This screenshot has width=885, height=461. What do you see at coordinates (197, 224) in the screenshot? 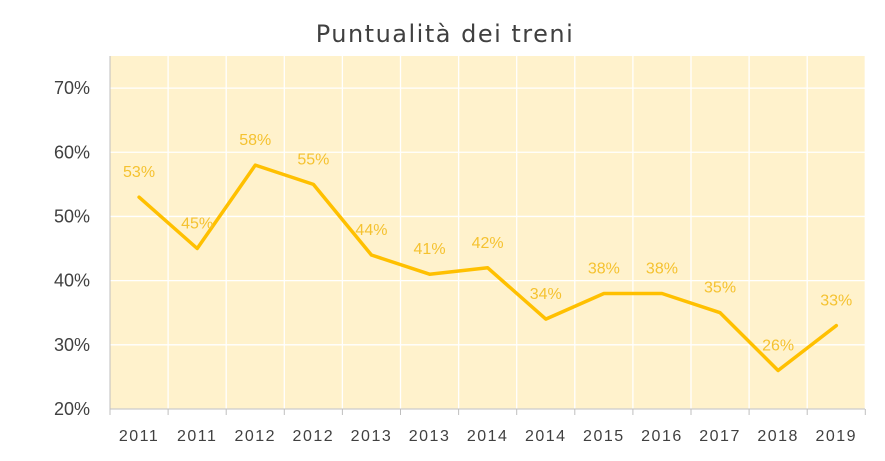
I see `data-label: 45%` at bounding box center [197, 224].